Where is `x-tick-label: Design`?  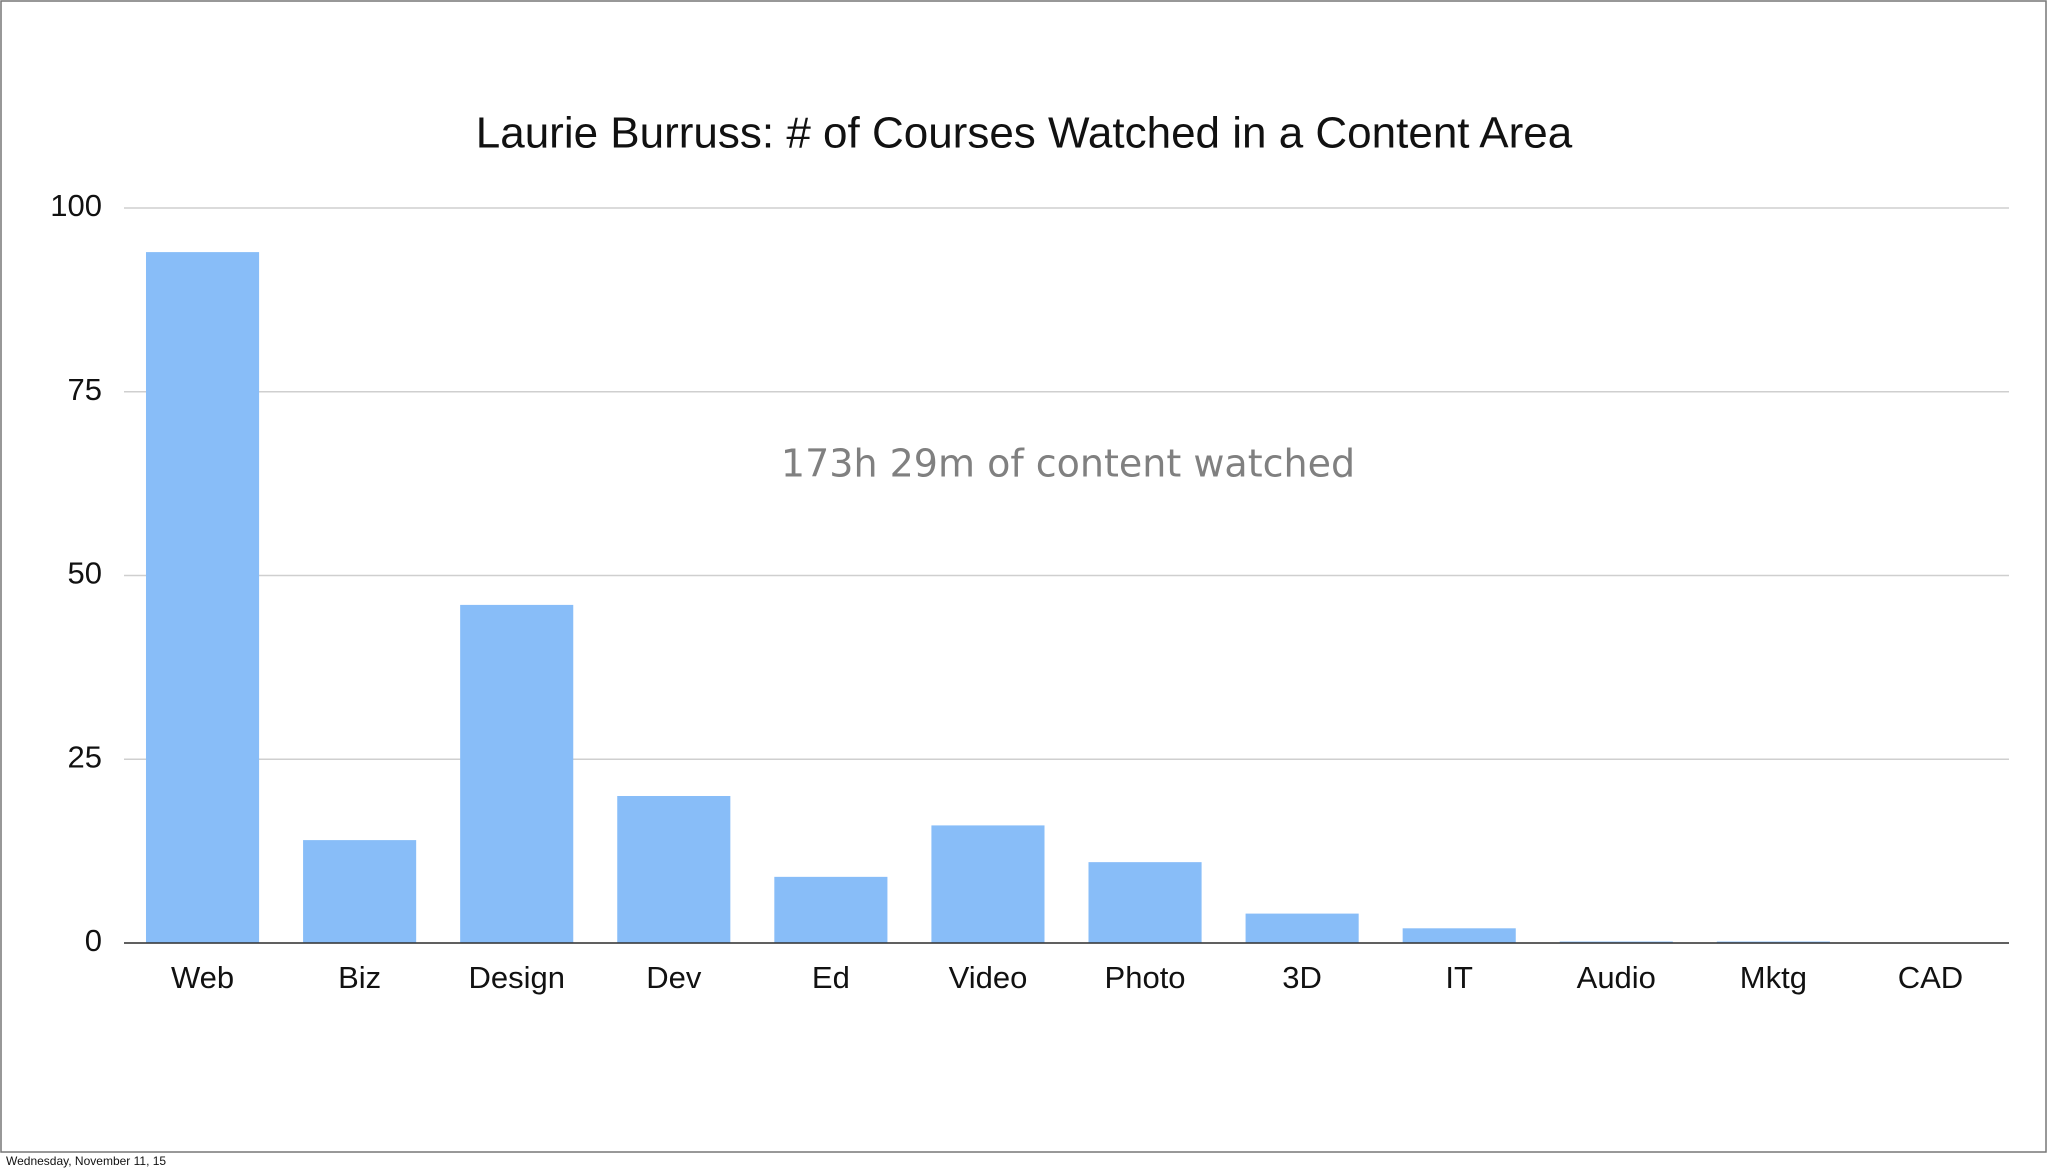 x-tick-label: Design is located at coordinates (516, 977).